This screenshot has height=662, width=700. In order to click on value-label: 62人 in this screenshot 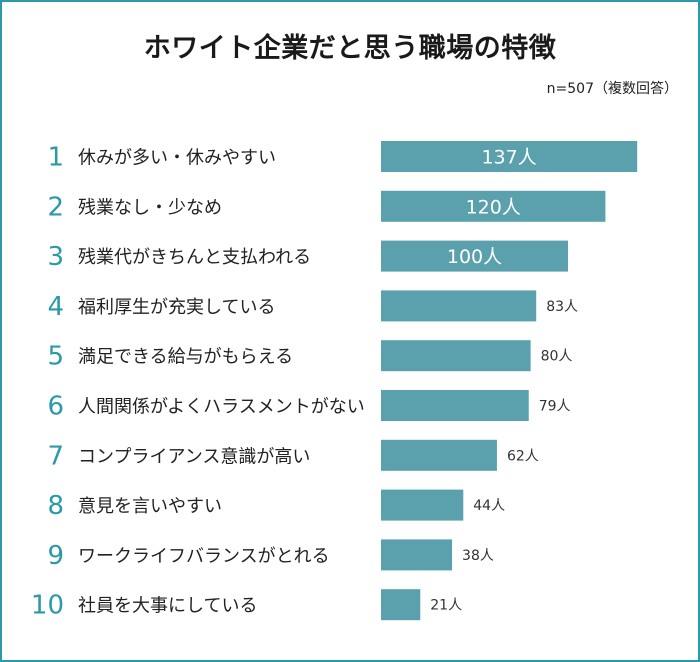, I will do `click(523, 456)`.